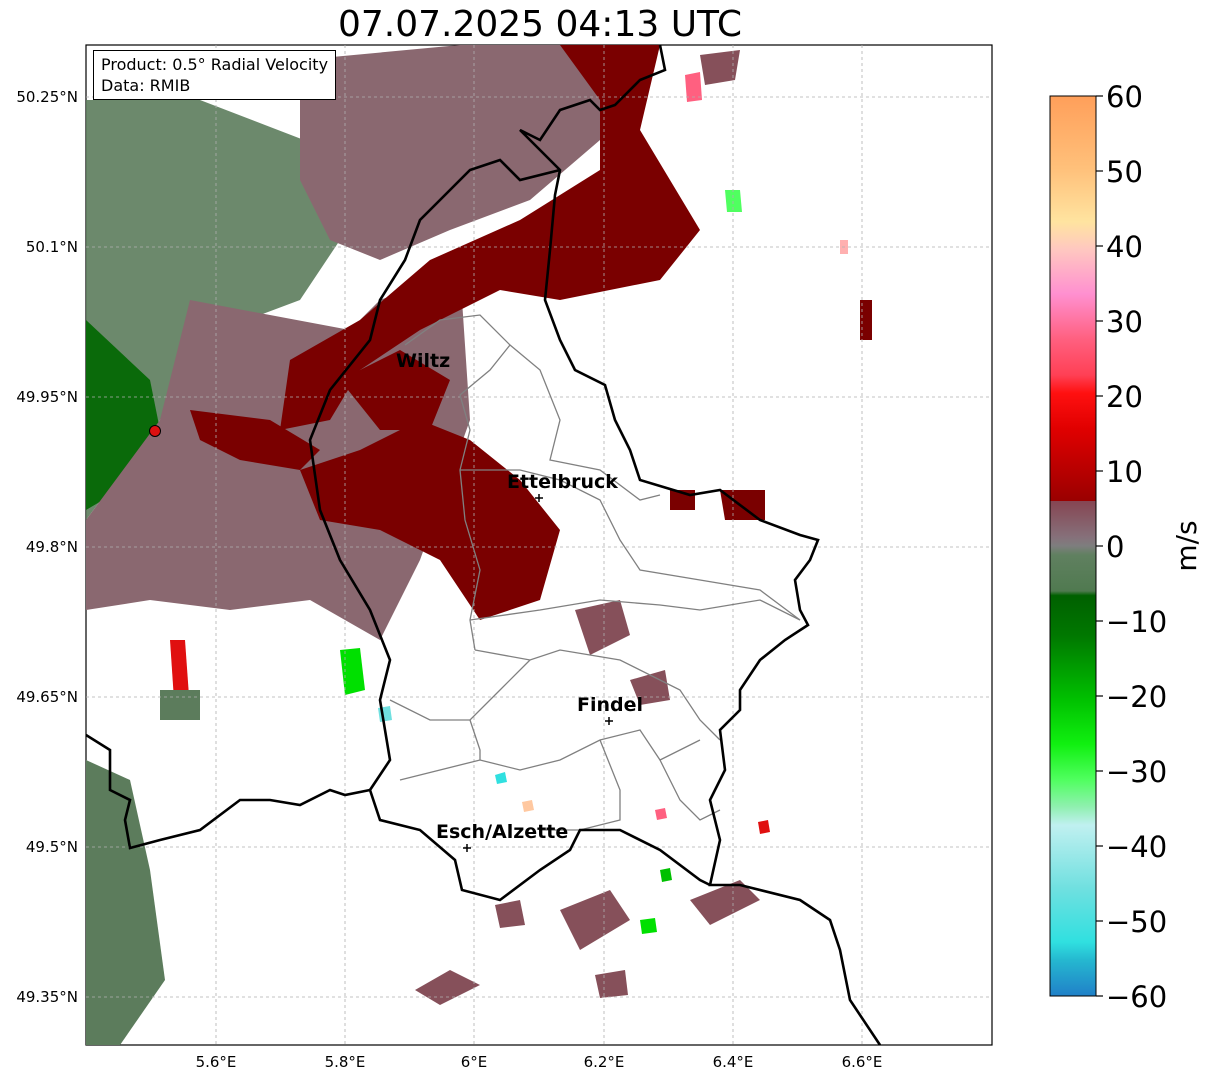 The height and width of the screenshot is (1081, 1207). Describe the element at coordinates (47, 997) in the screenshot. I see `y-tick-label: 49.35°N` at that location.